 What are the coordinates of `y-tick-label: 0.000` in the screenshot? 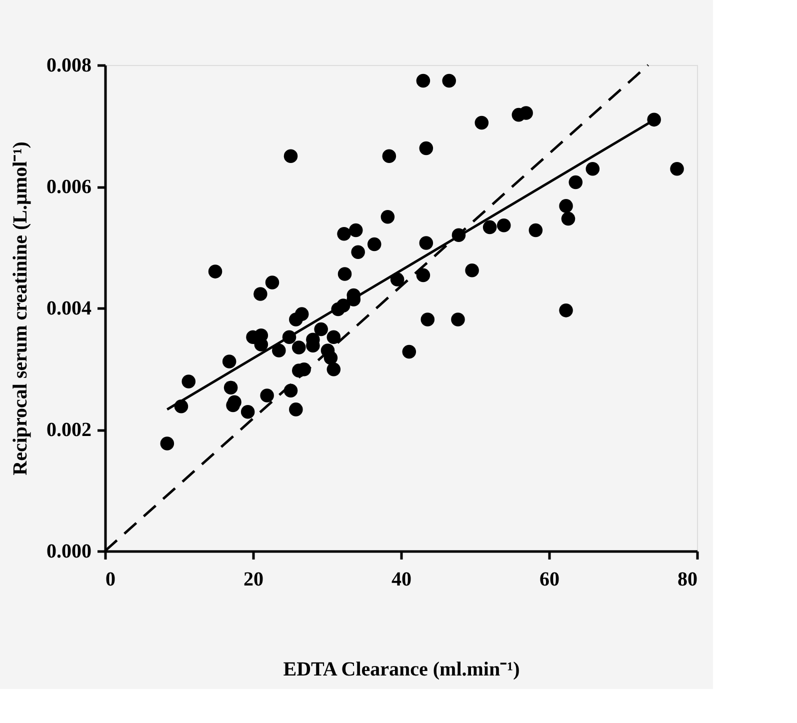 It's located at (69, 551).